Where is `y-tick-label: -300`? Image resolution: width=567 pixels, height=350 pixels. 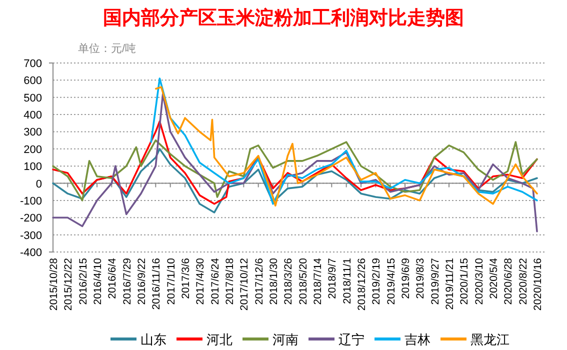
y-tick-label: -300 is located at coordinates (31, 236).